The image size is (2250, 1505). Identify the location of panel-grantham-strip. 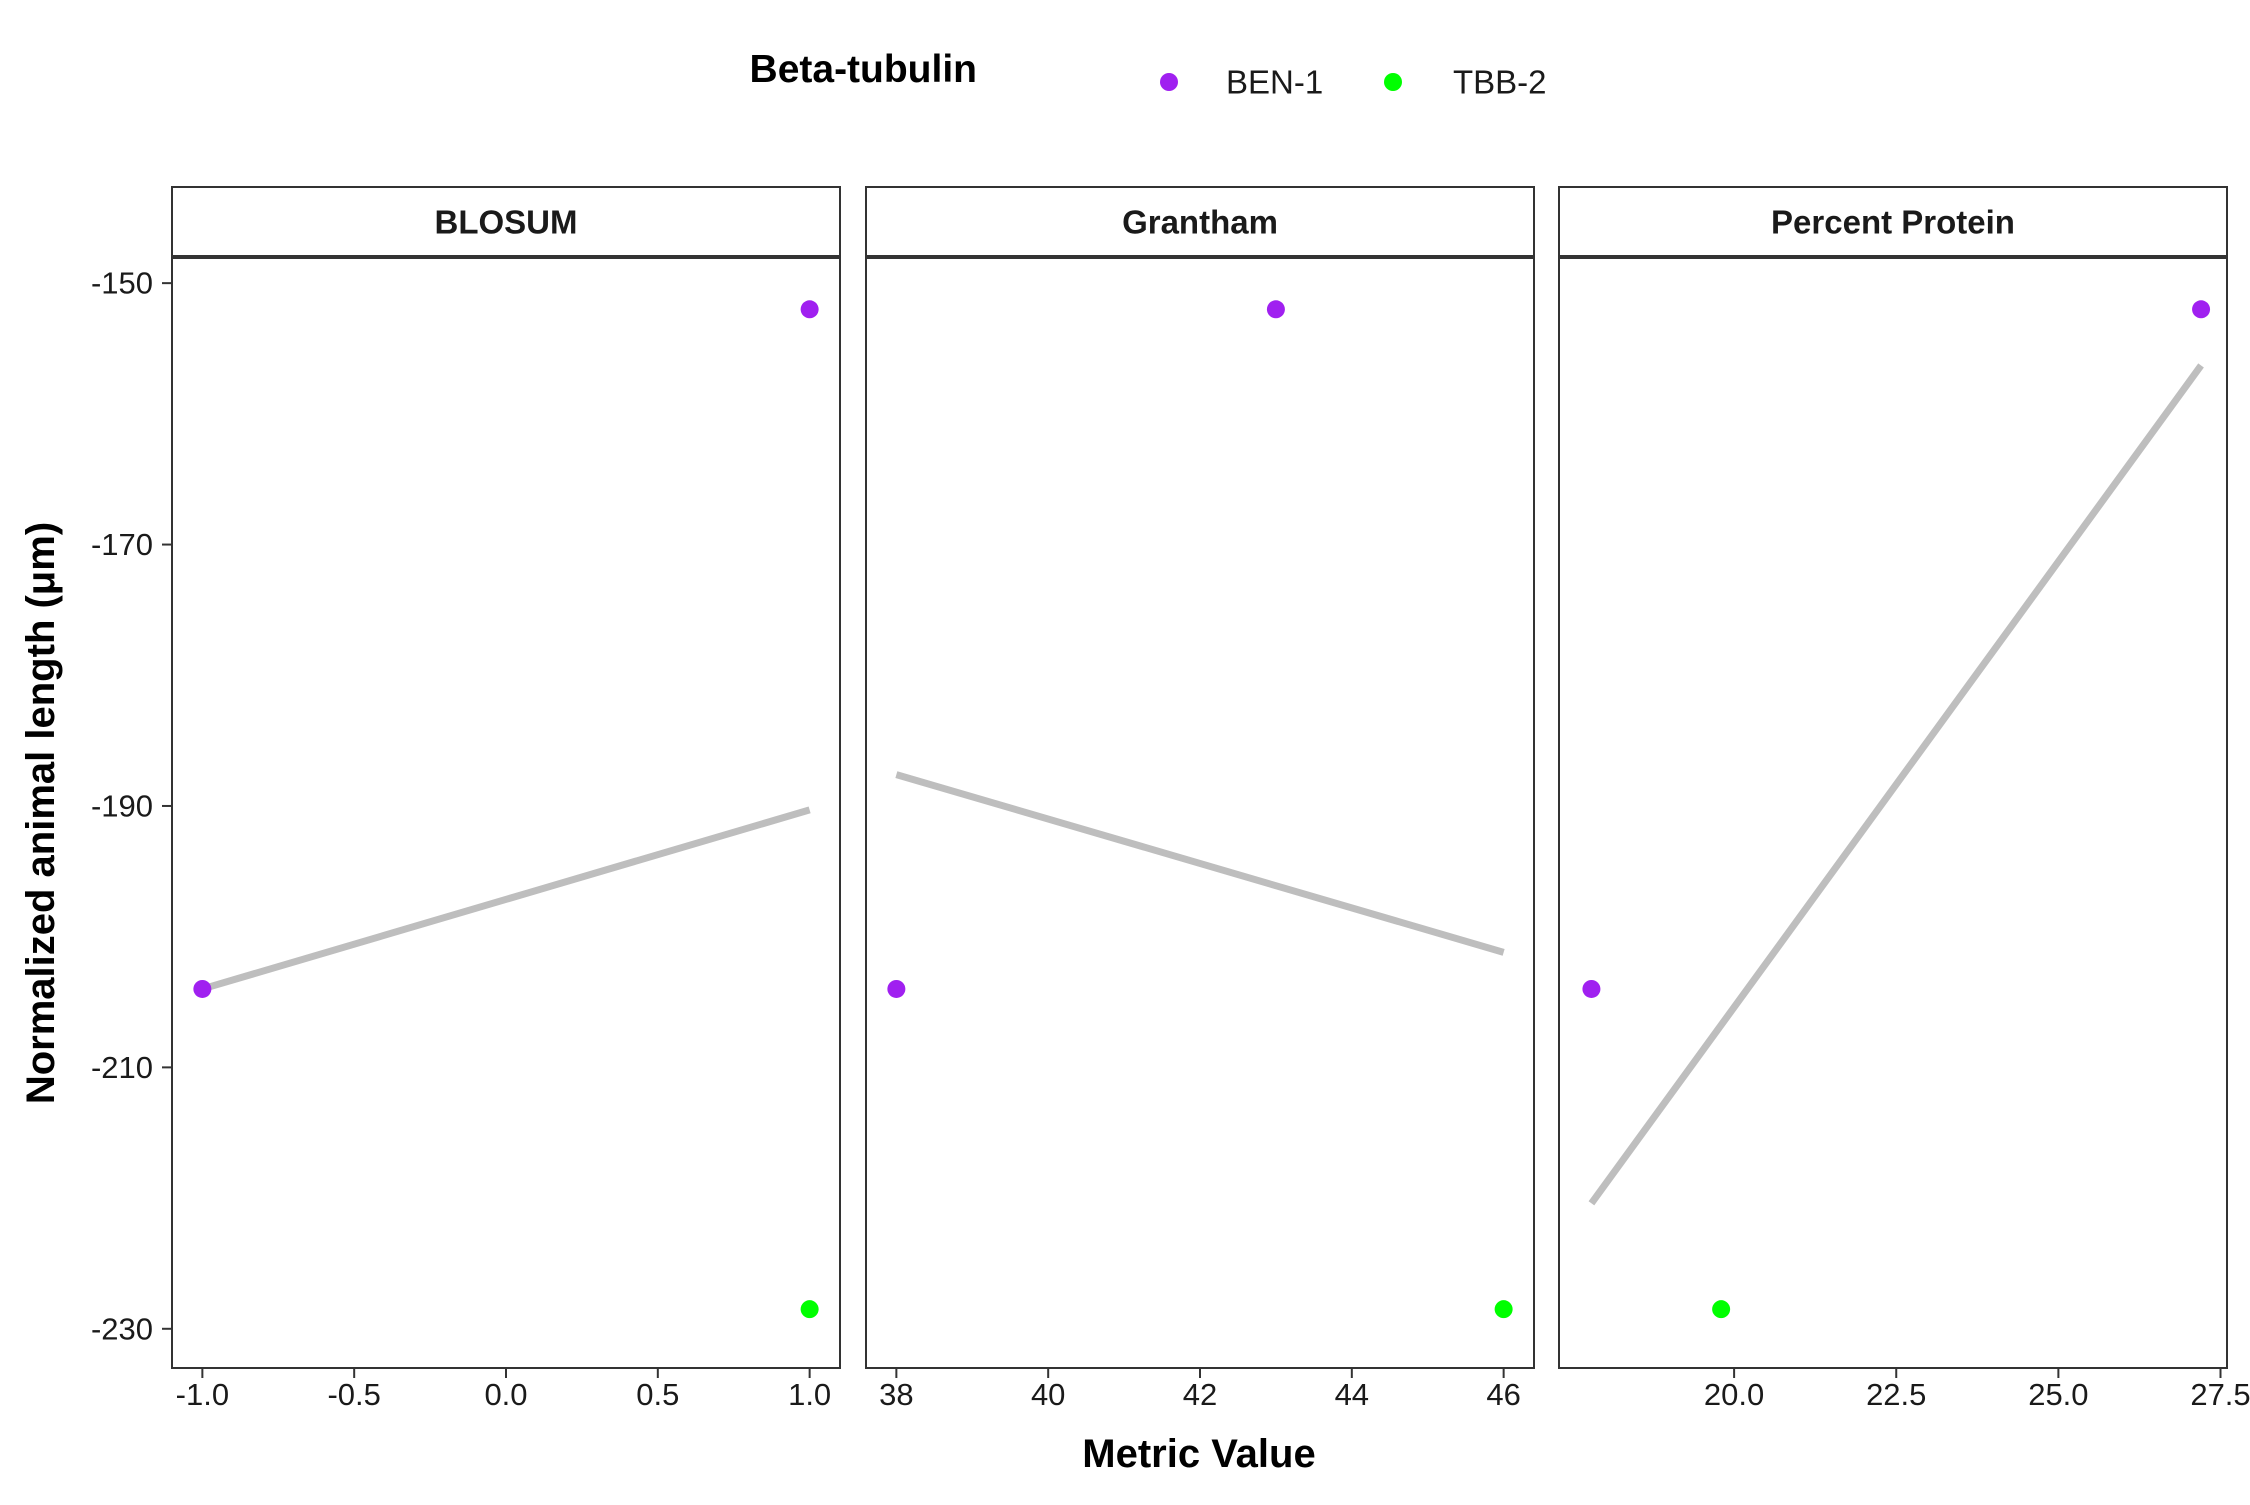
(1200, 222).